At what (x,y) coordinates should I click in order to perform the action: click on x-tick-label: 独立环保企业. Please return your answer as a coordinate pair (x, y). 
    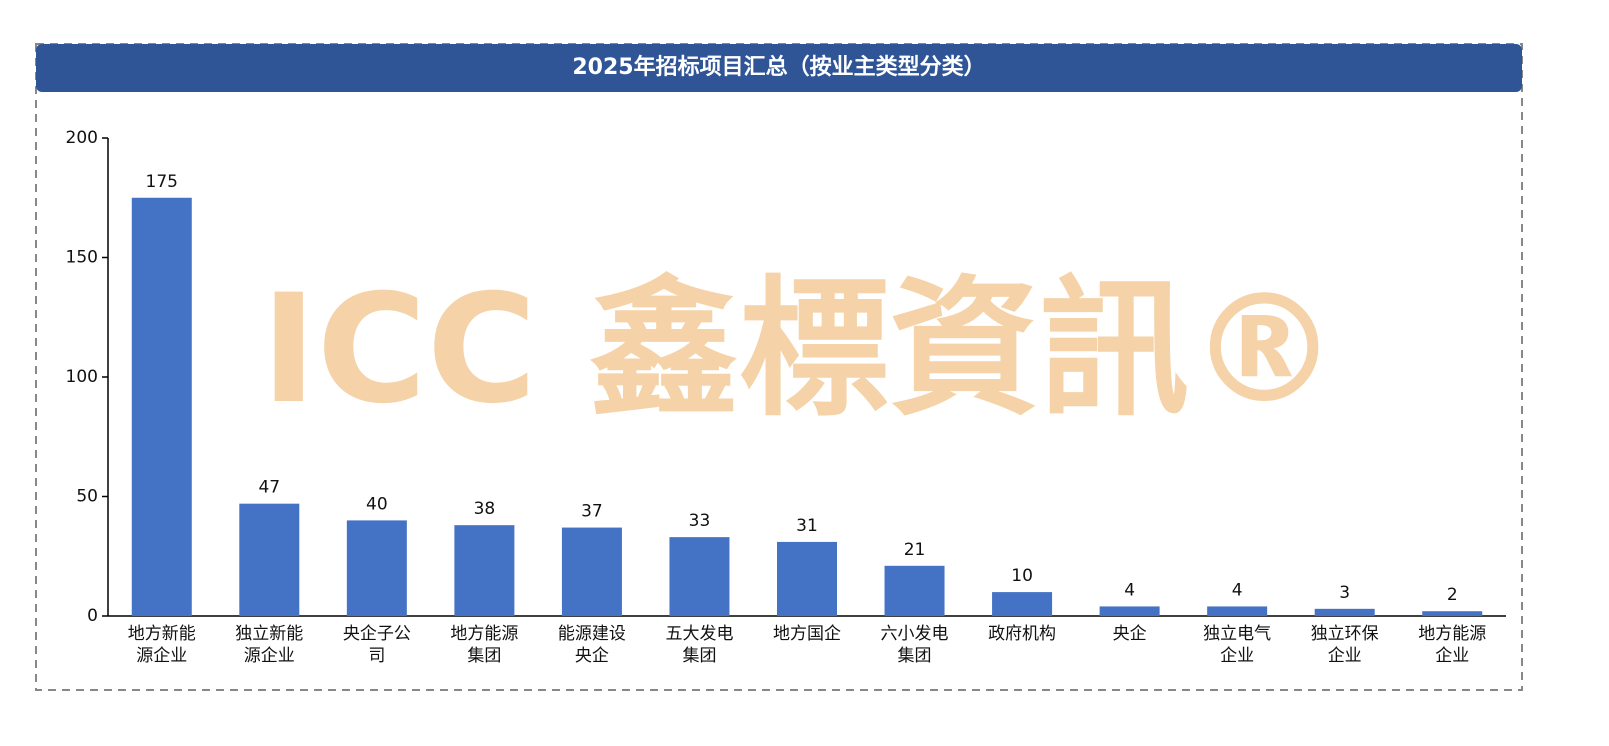
    Looking at the image, I should click on (1345, 645).